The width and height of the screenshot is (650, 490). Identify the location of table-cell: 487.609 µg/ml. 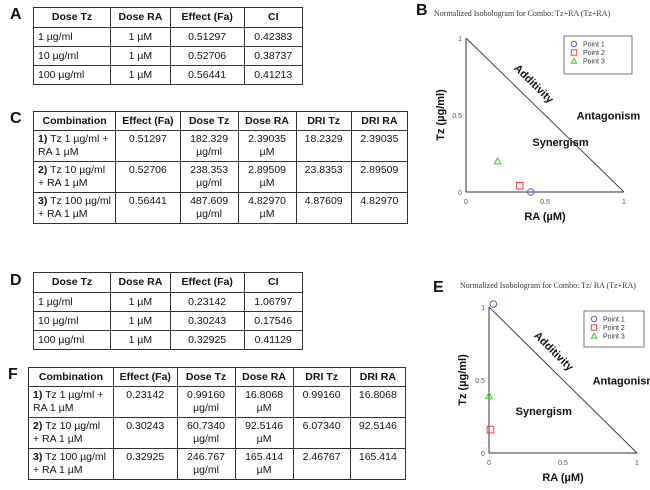
(209, 208).